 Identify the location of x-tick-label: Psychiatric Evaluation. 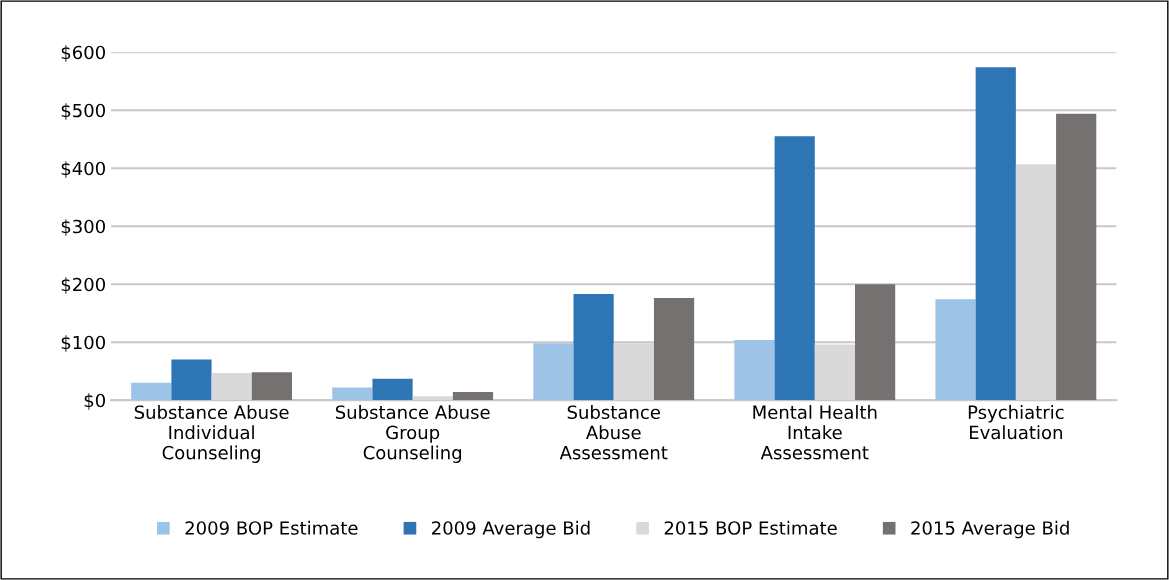
(1016, 422).